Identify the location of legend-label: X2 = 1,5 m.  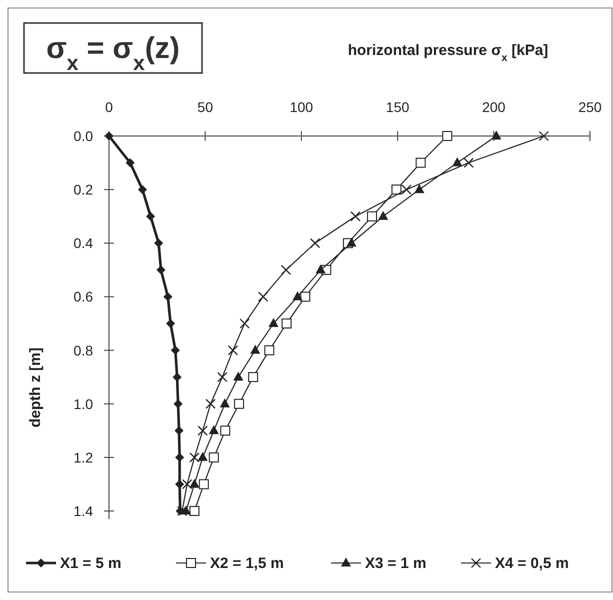
(247, 563).